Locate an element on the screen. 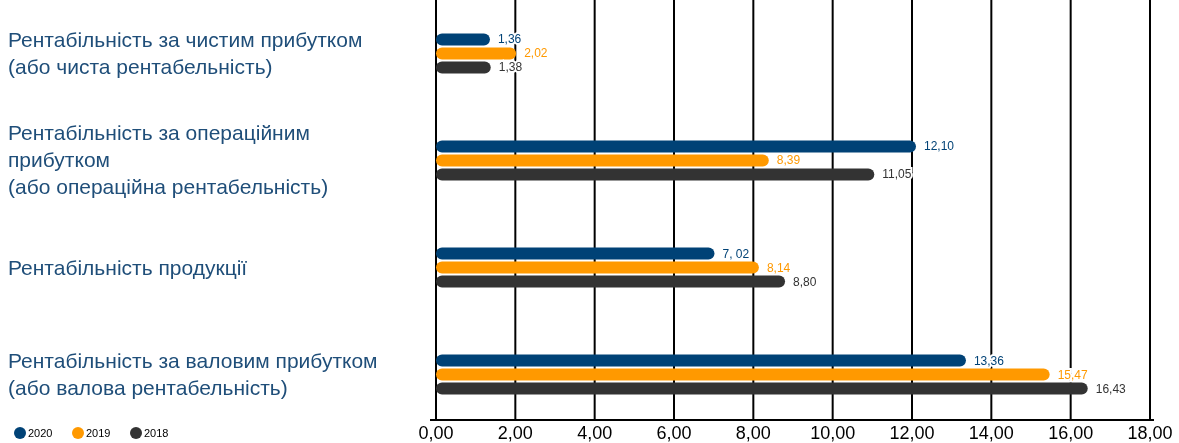 This screenshot has width=1179, height=443. x-tick-label: 18,00 is located at coordinates (1150, 433).